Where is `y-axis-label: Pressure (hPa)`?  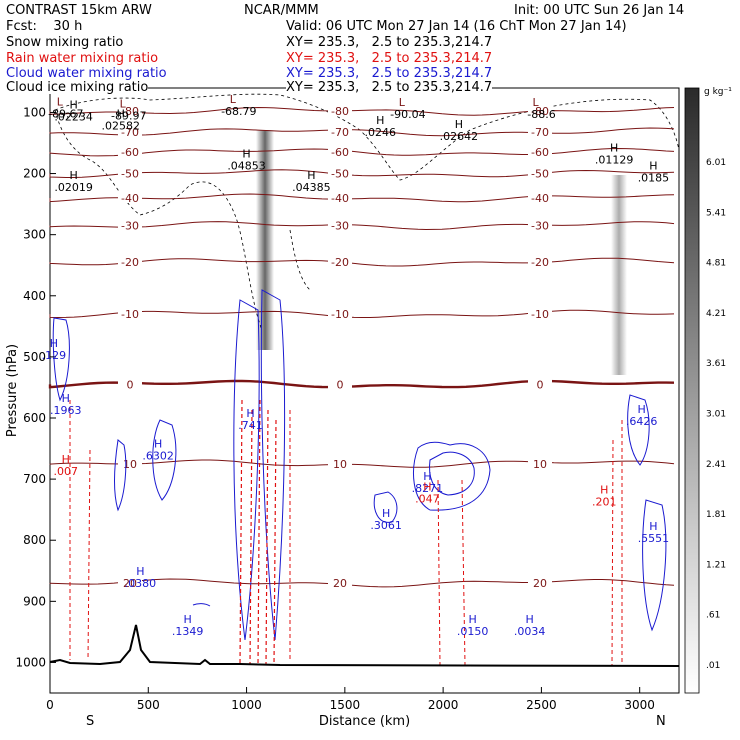 y-axis-label: Pressure (hPa) is located at coordinates (12, 390).